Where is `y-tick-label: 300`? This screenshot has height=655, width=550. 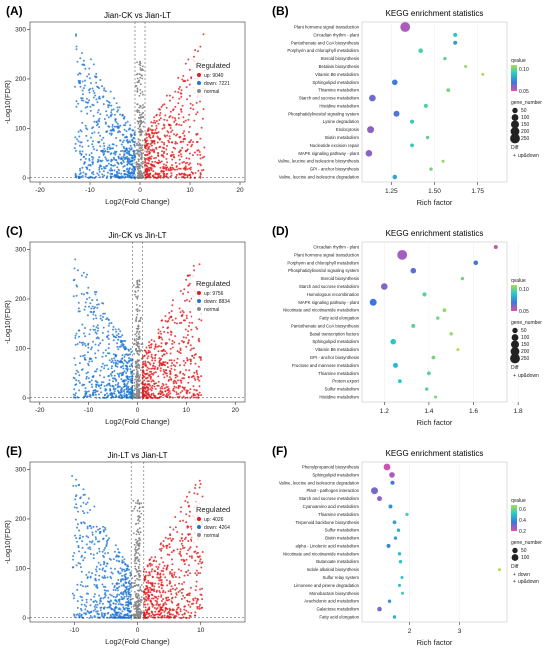 y-tick-label: 300 is located at coordinates (20, 469).